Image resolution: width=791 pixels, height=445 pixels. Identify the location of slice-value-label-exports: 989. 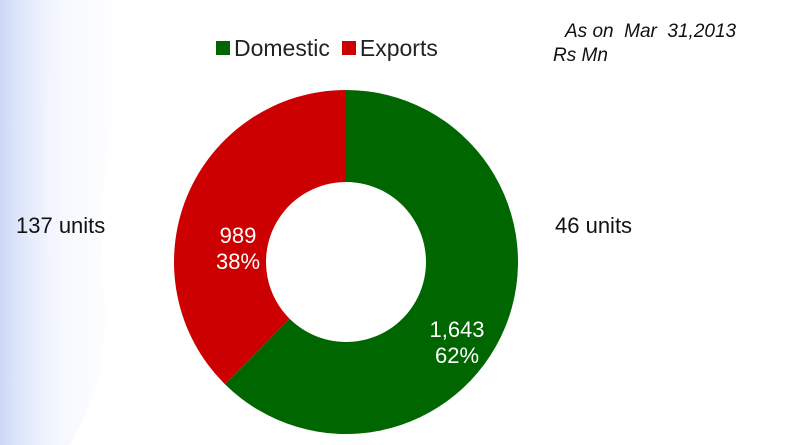
(238, 235).